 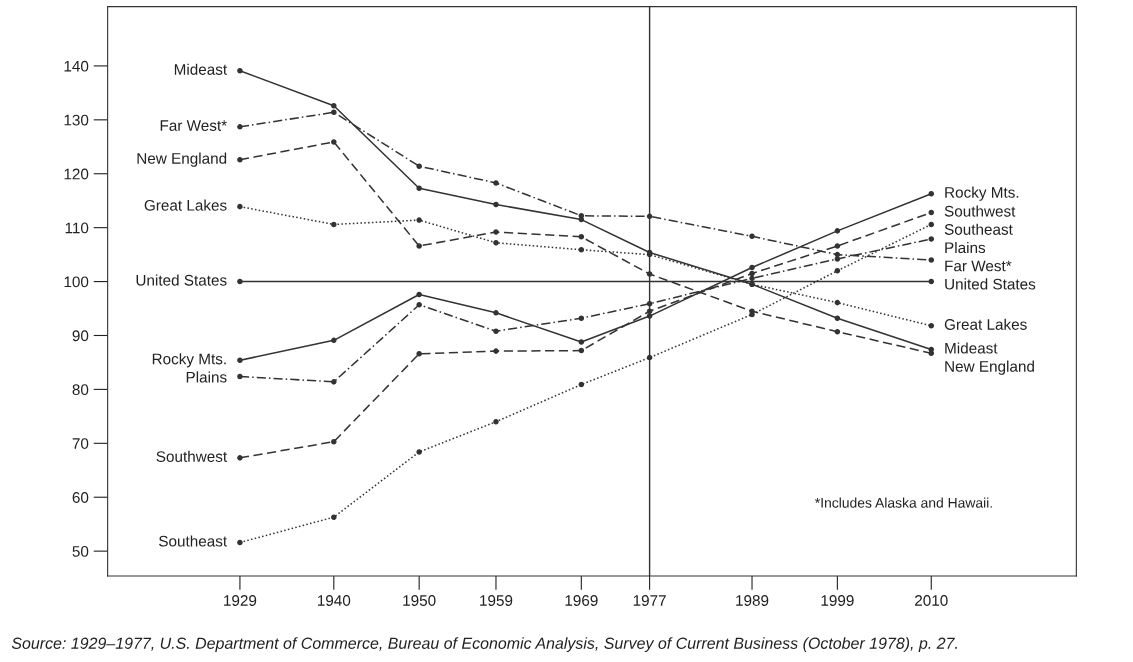 I want to click on series-label: United States, so click(x=181, y=280).